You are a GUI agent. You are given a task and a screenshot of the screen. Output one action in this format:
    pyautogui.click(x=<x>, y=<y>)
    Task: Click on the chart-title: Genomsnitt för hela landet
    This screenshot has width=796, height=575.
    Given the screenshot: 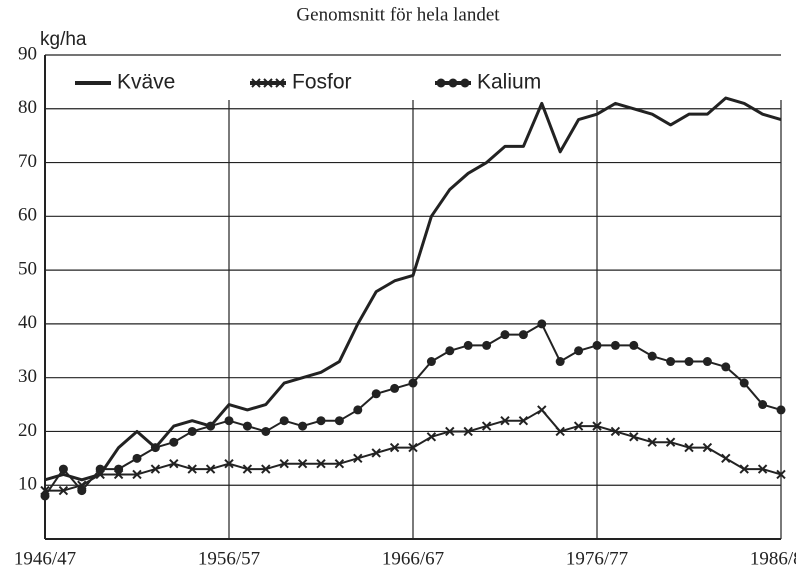 What is the action you would take?
    pyautogui.click(x=398, y=14)
    